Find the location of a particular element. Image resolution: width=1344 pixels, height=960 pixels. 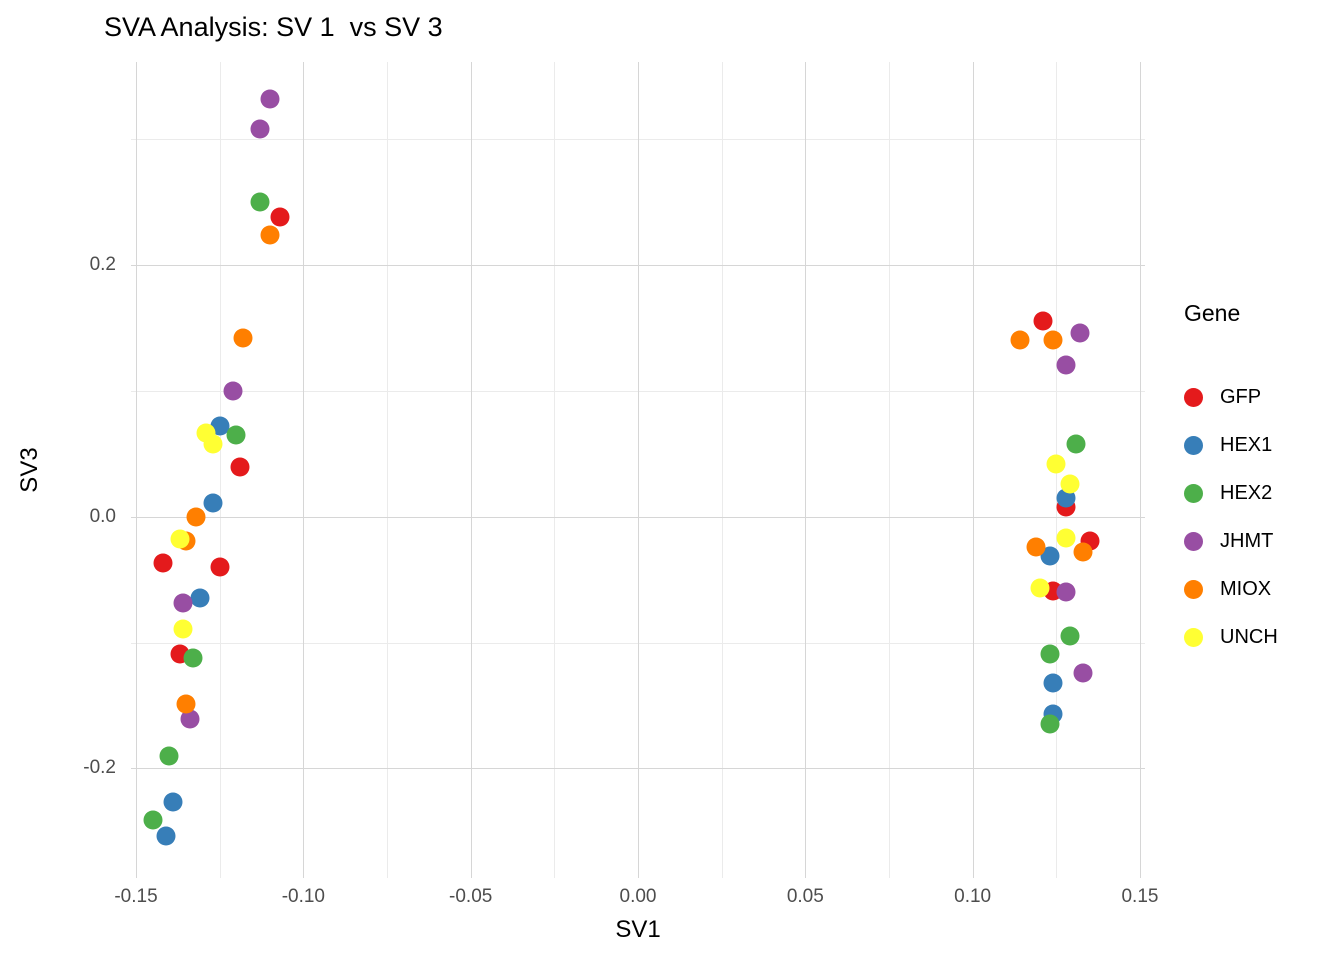

y-tick-label: 0.0 is located at coordinates (102, 516).